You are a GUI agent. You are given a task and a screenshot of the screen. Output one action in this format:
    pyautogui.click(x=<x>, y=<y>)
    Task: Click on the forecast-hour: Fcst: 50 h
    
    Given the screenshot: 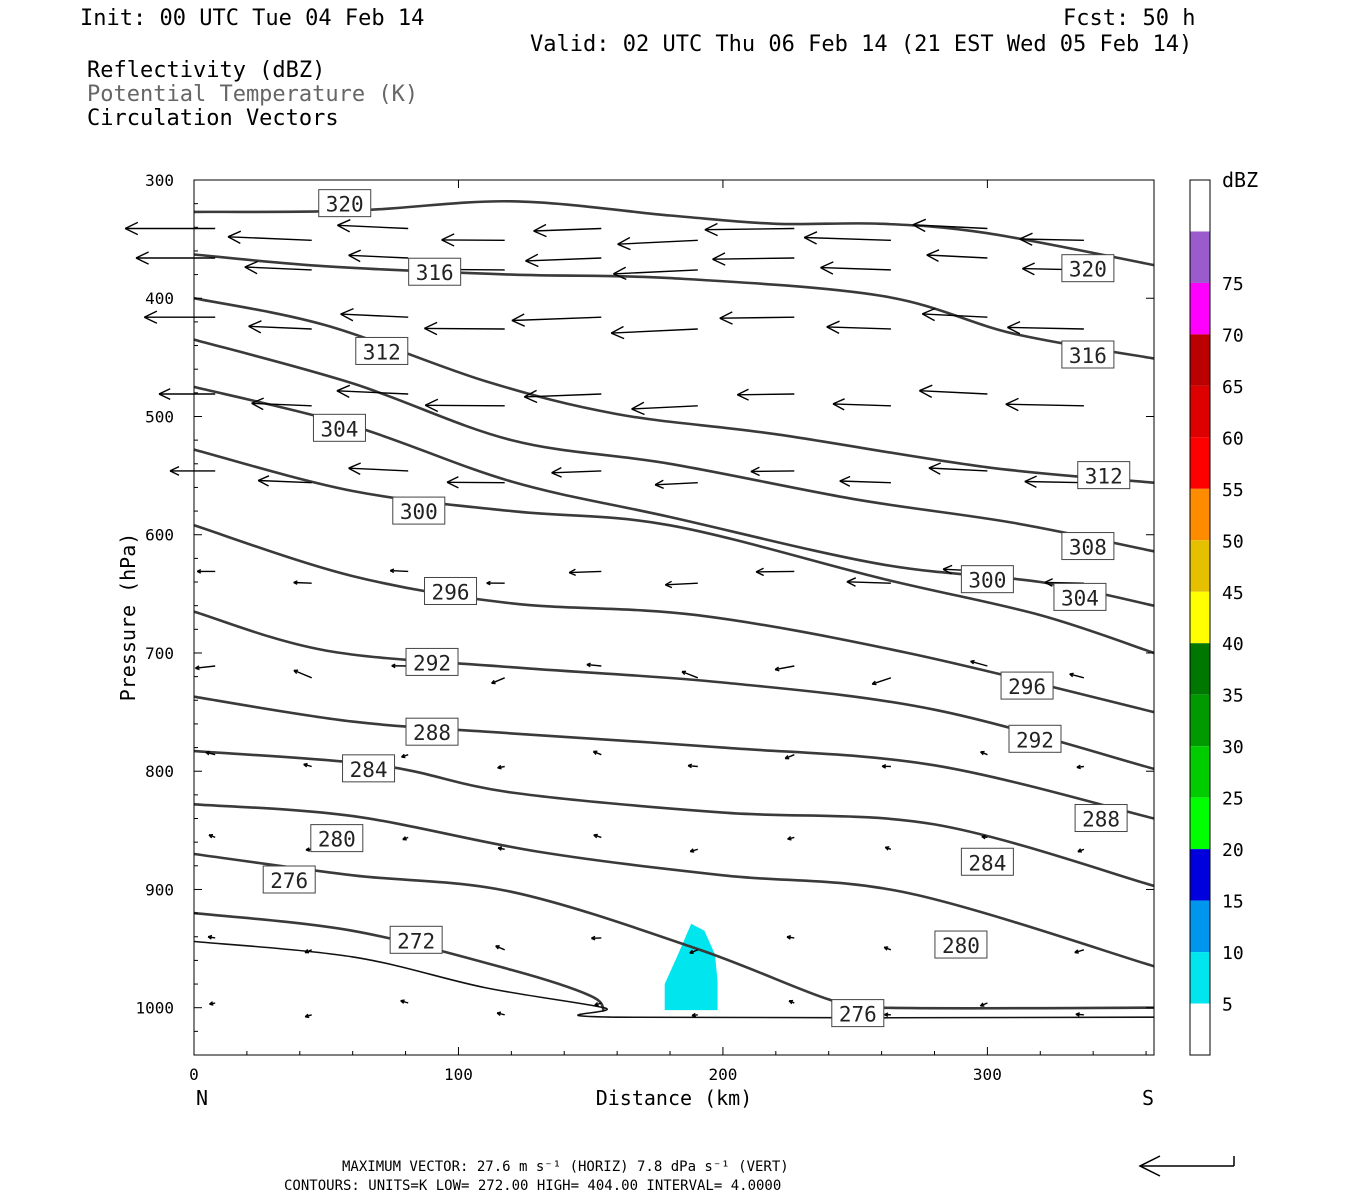 What is the action you would take?
    pyautogui.click(x=1129, y=18)
    